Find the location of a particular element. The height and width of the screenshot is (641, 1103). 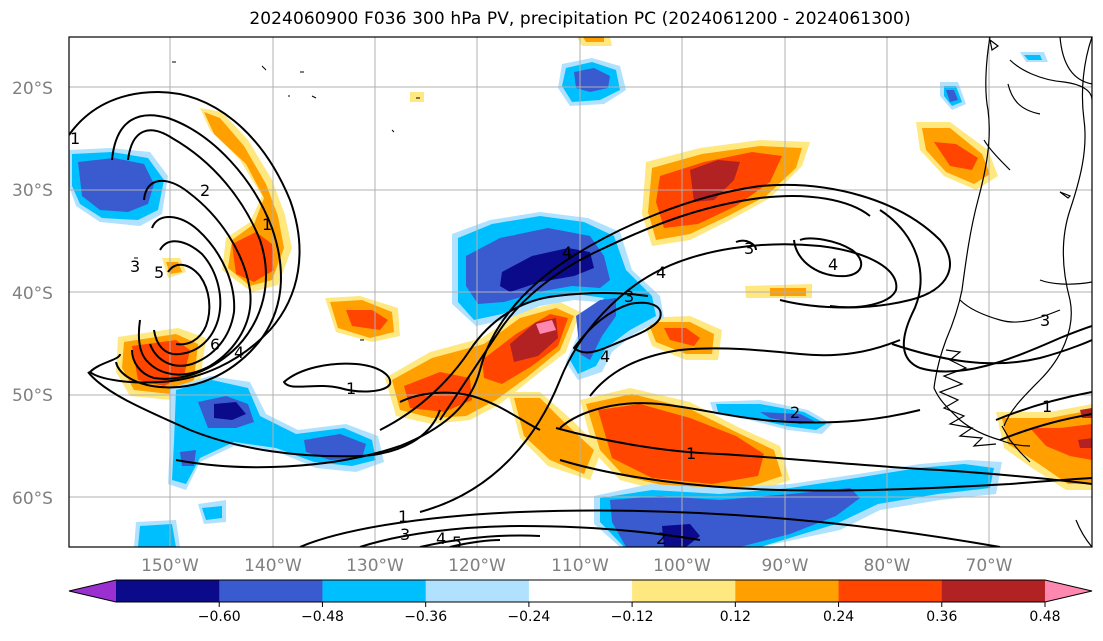

lon-label: 70°W is located at coordinates (989, 566).